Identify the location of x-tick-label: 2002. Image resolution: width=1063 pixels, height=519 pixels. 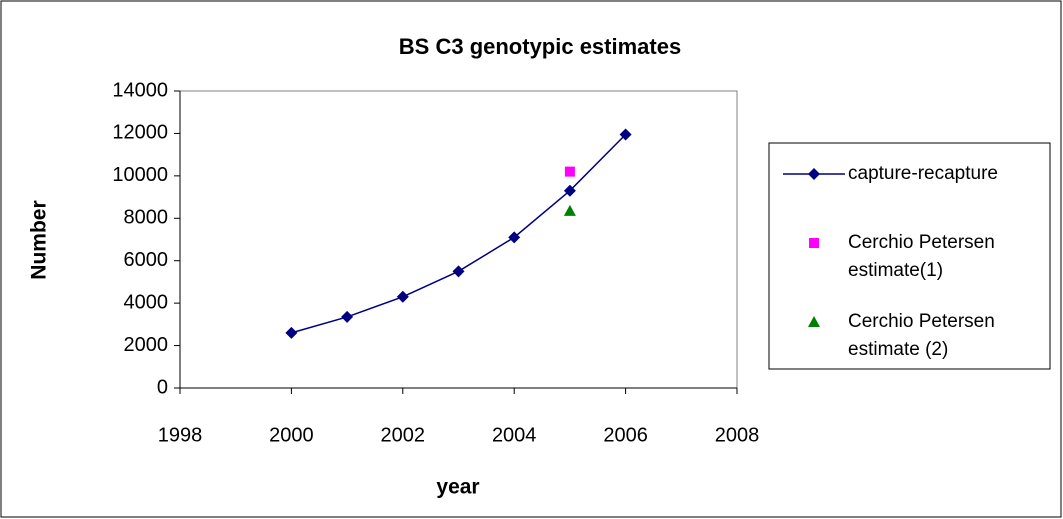
(403, 435).